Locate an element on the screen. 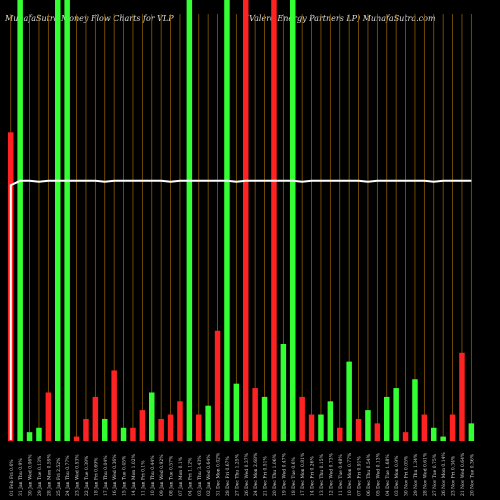 Image resolution: width=500 pixels, height=500 pixels. x-tick-label: 18 Jan Fri 0.69% is located at coordinates (96, 476).